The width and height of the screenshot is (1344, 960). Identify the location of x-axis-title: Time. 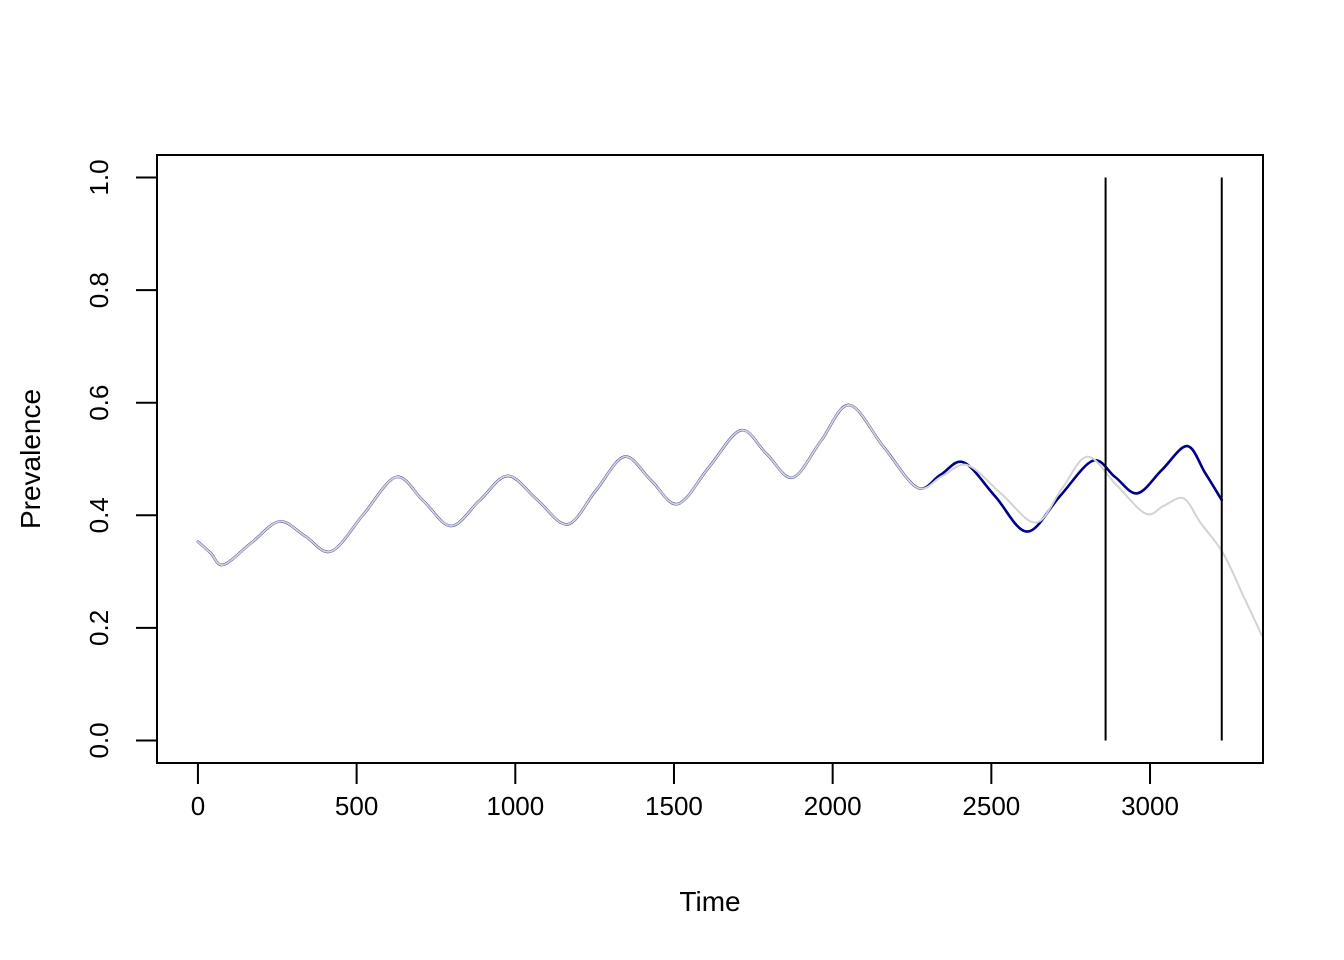
(710, 901).